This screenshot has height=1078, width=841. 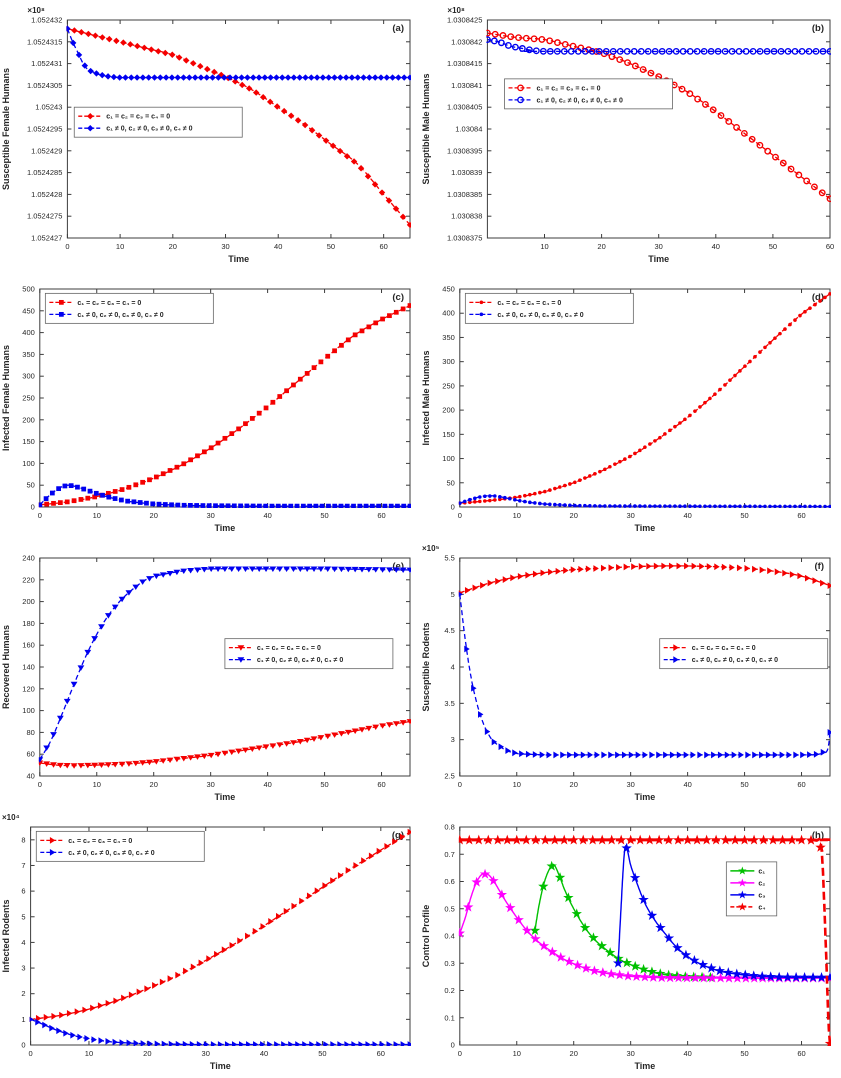 I want to click on y-tick-label: 1.0524315, so click(x=44, y=41).